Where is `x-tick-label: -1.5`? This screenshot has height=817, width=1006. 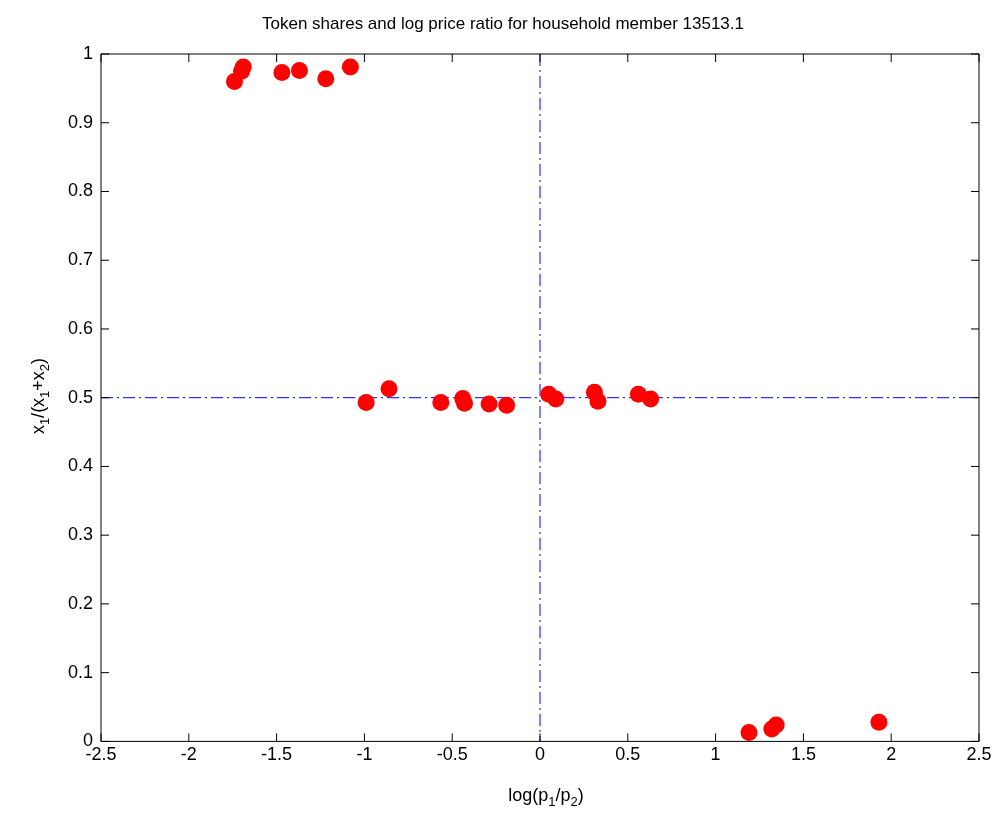 x-tick-label: -1.5 is located at coordinates (277, 754).